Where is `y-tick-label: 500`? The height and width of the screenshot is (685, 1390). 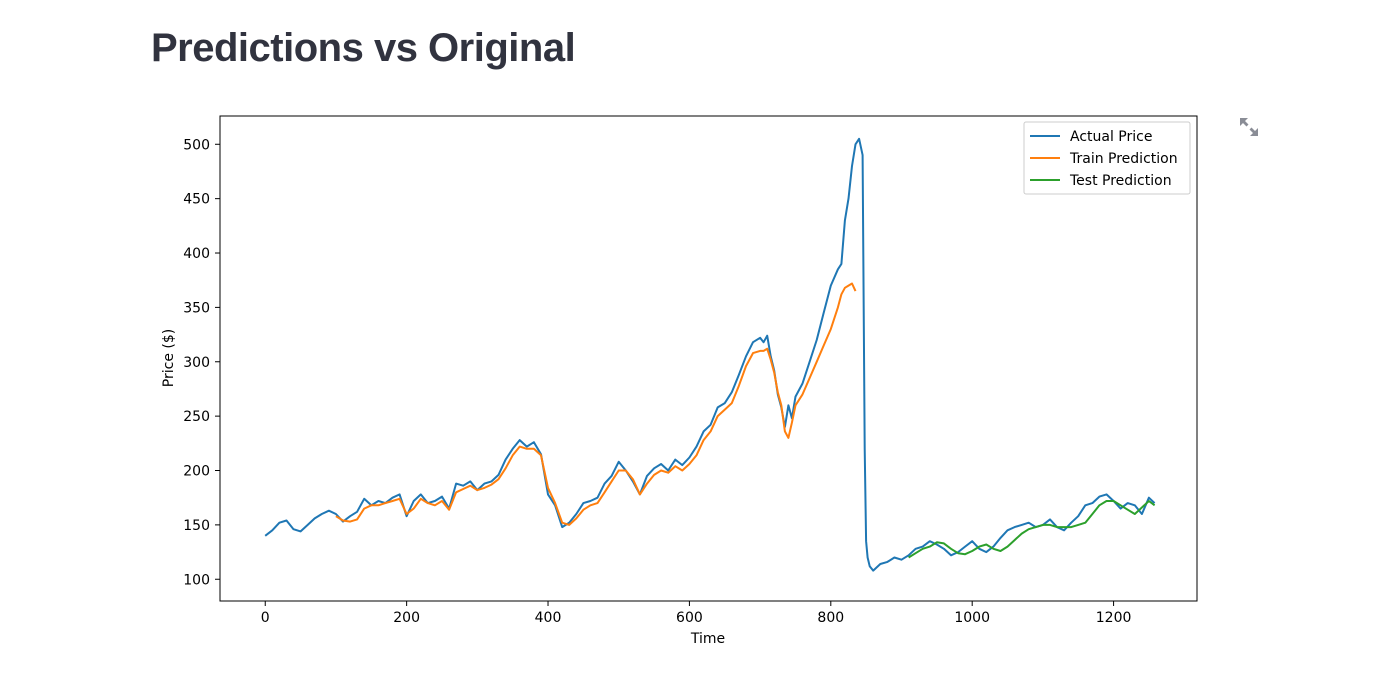 y-tick-label: 500 is located at coordinates (196, 145).